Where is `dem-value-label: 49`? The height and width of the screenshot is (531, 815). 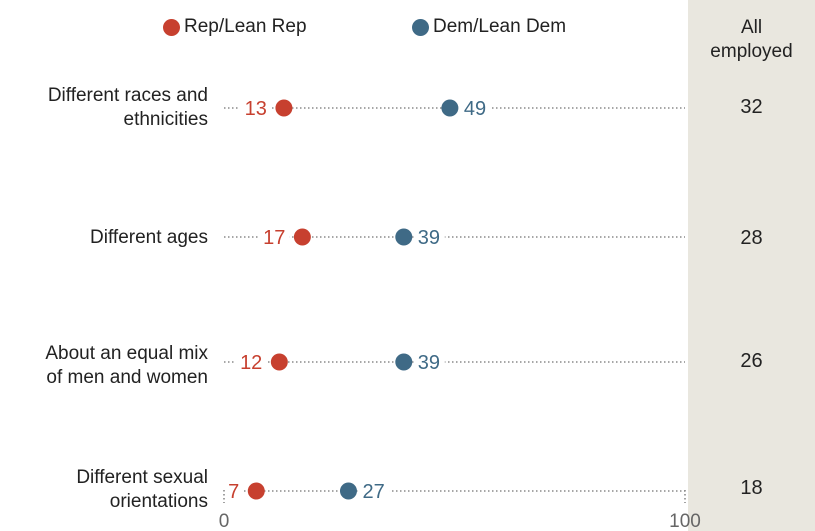 dem-value-label: 49 is located at coordinates (475, 109).